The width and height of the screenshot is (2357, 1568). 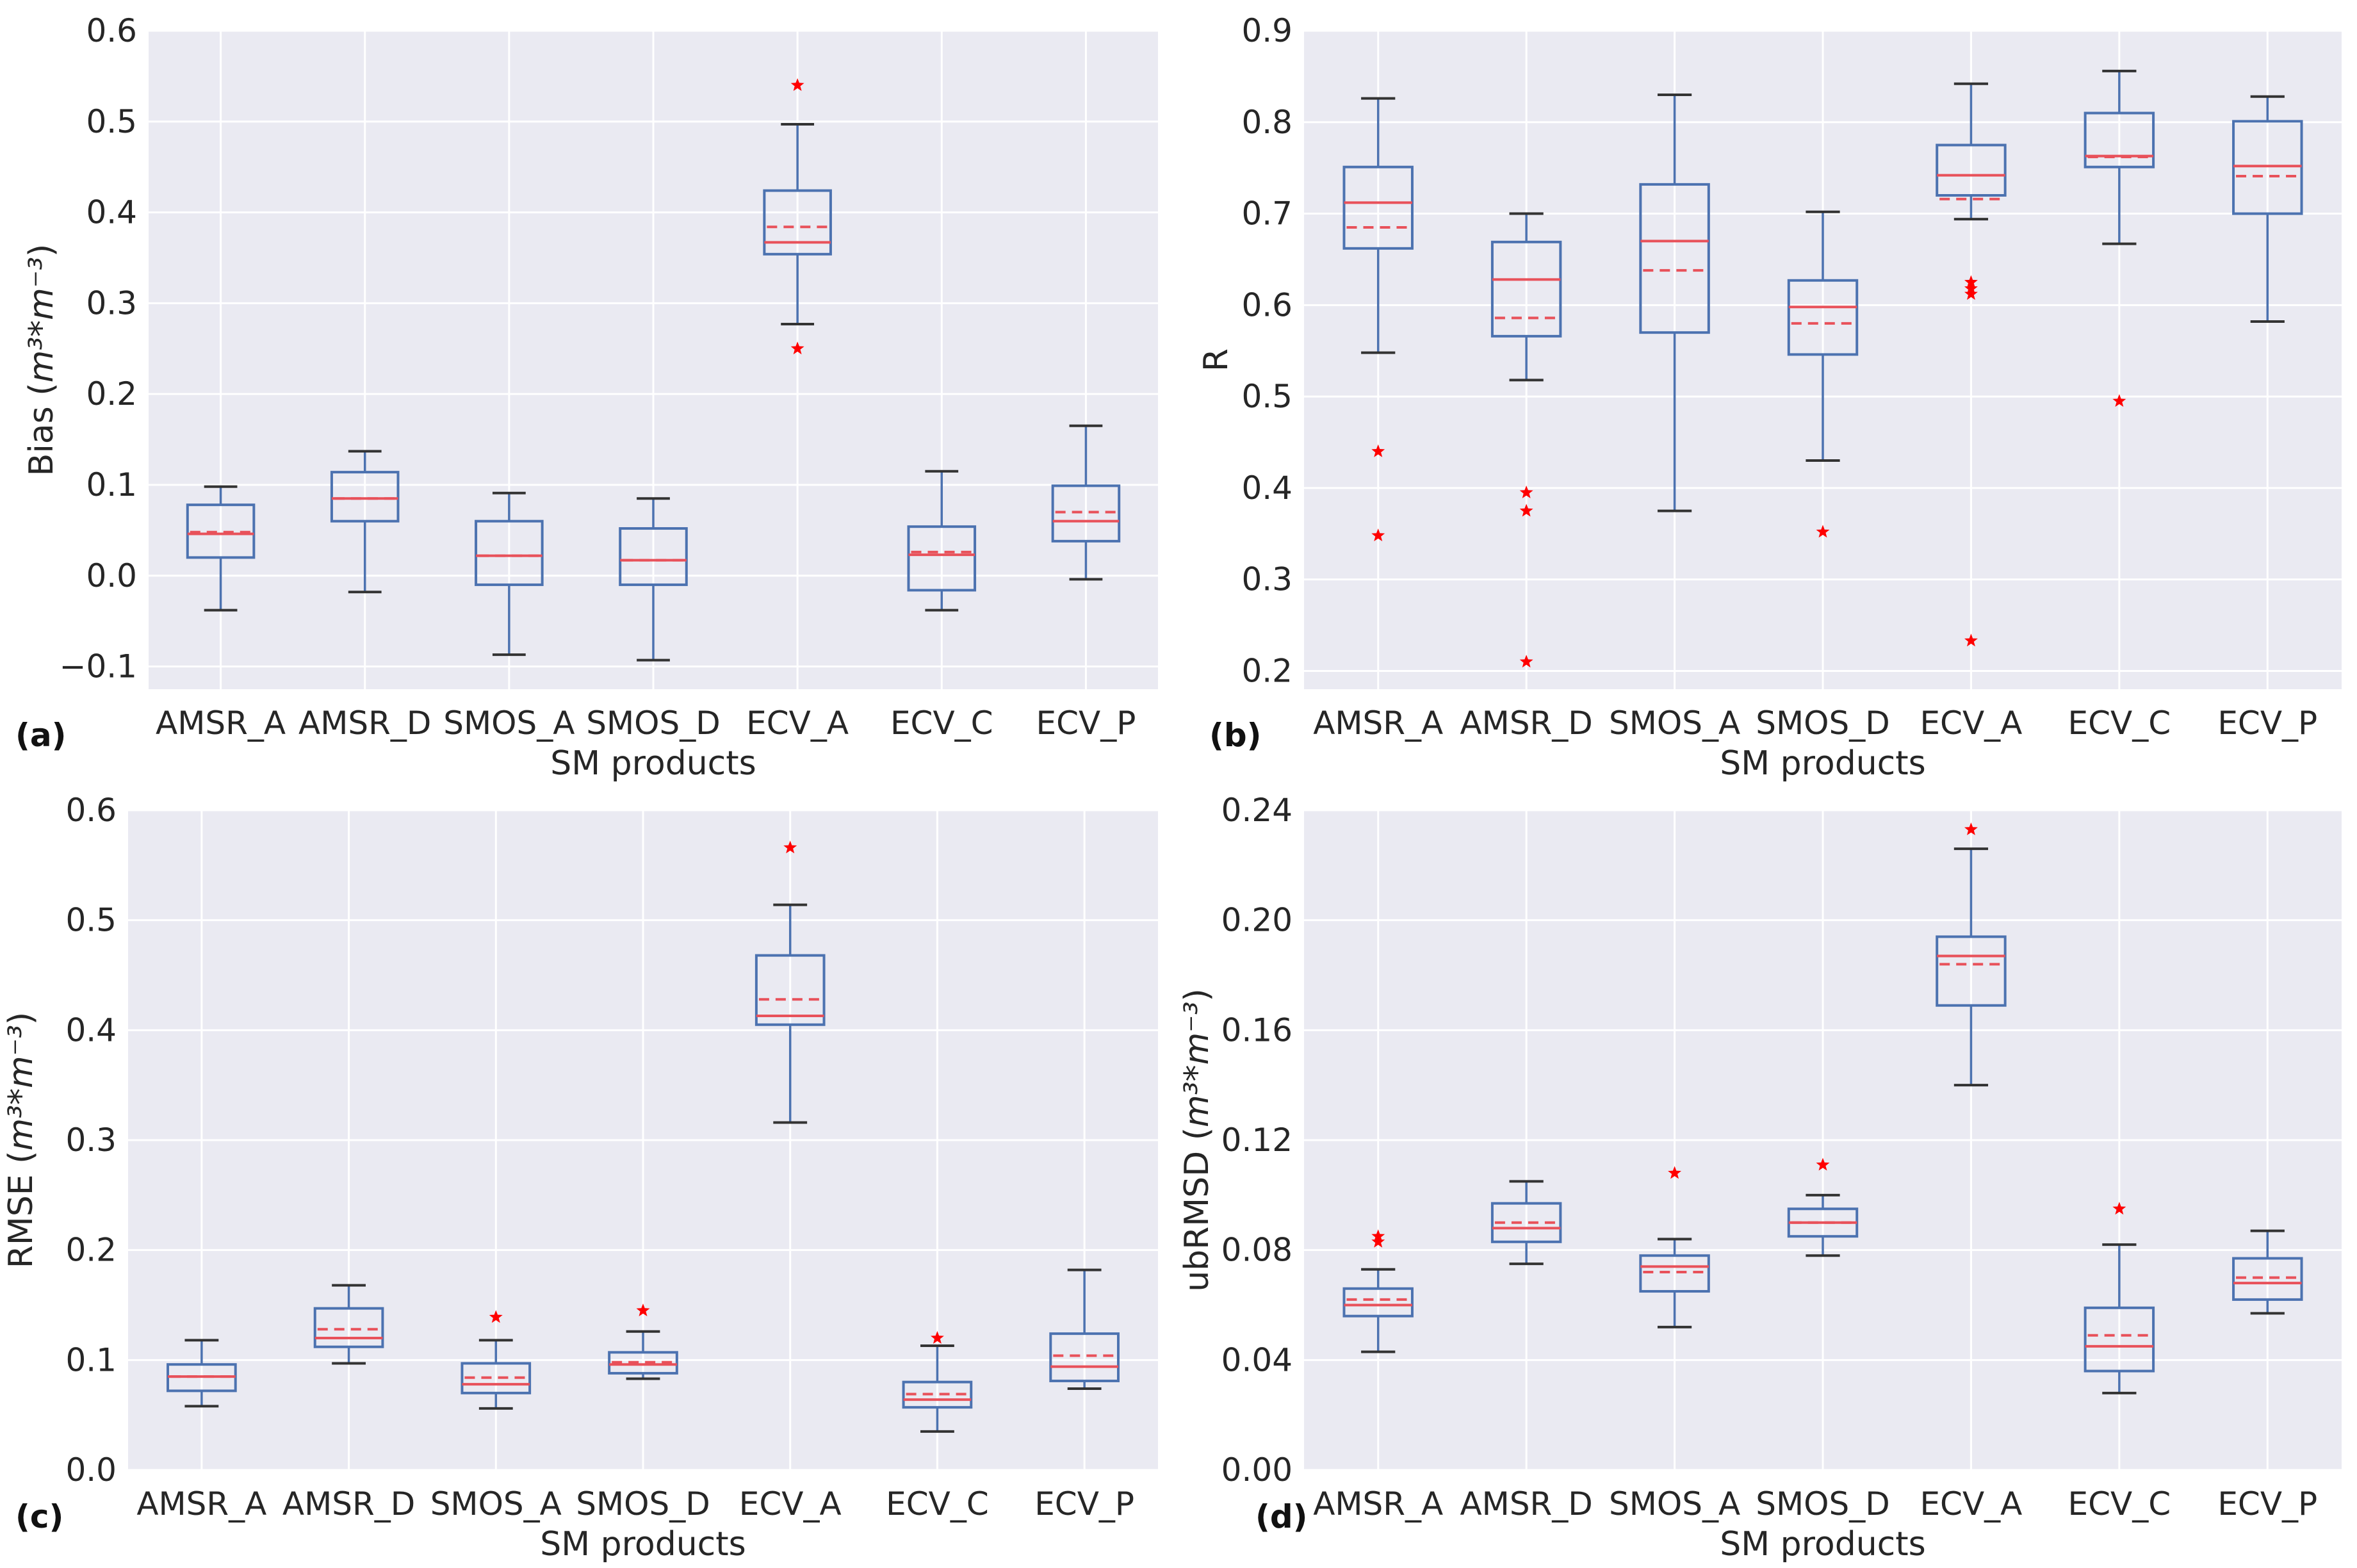 What do you see at coordinates (1257, 1470) in the screenshot?
I see `y-tick-label: 0.00` at bounding box center [1257, 1470].